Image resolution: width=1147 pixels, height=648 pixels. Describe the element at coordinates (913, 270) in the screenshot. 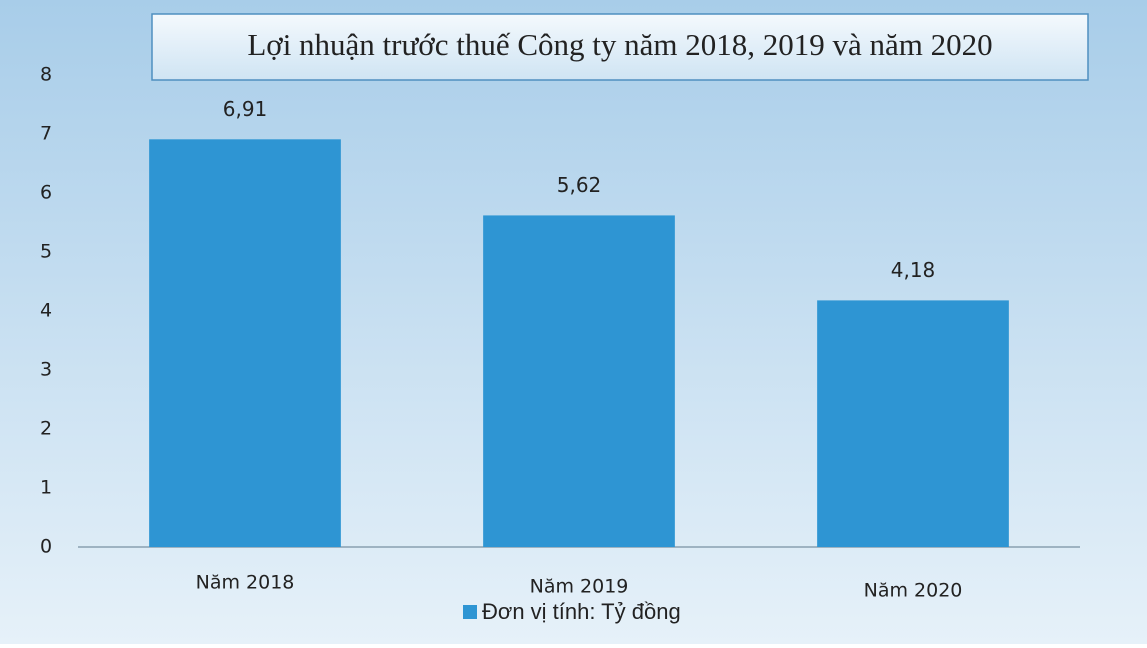

I see `value-label: 4,18` at that location.